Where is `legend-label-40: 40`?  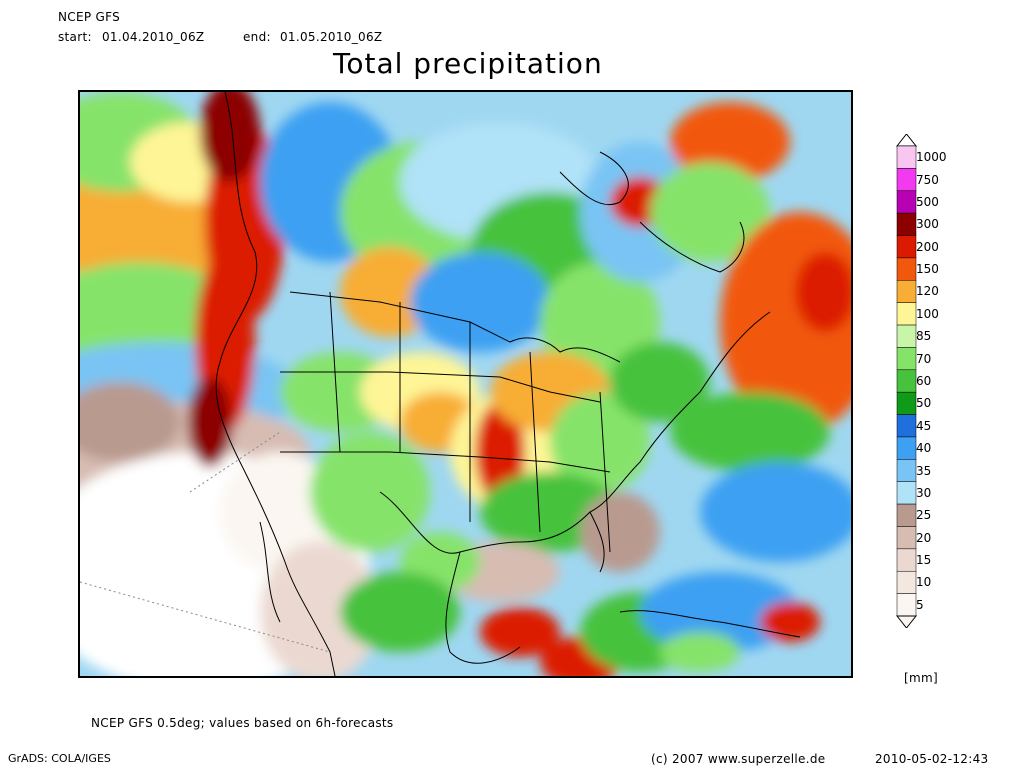 legend-label-40: 40 is located at coordinates (924, 448).